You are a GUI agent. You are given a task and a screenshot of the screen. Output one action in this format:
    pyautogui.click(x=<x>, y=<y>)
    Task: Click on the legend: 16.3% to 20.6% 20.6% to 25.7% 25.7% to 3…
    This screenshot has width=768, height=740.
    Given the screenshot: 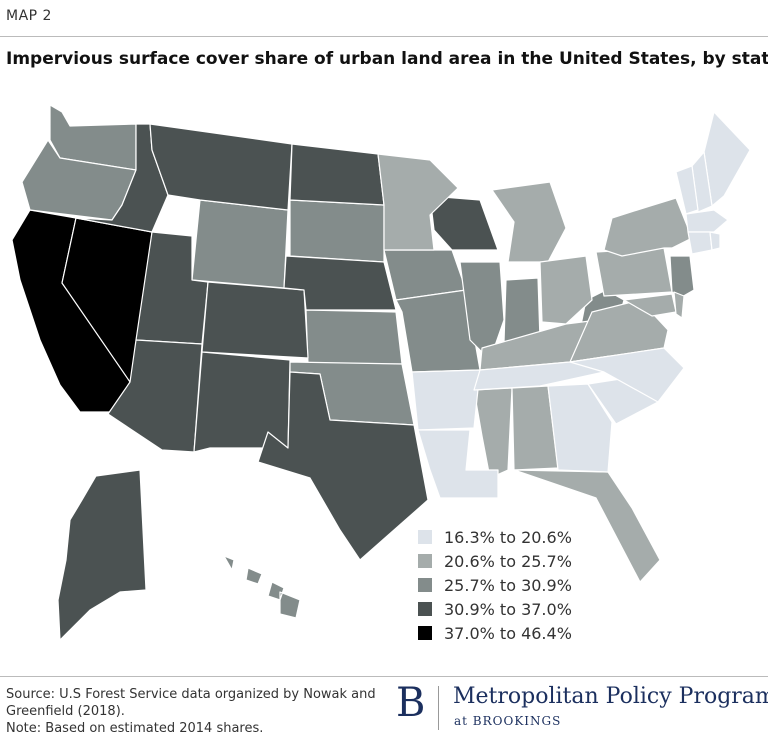 What is the action you would take?
    pyautogui.click(x=495, y=585)
    